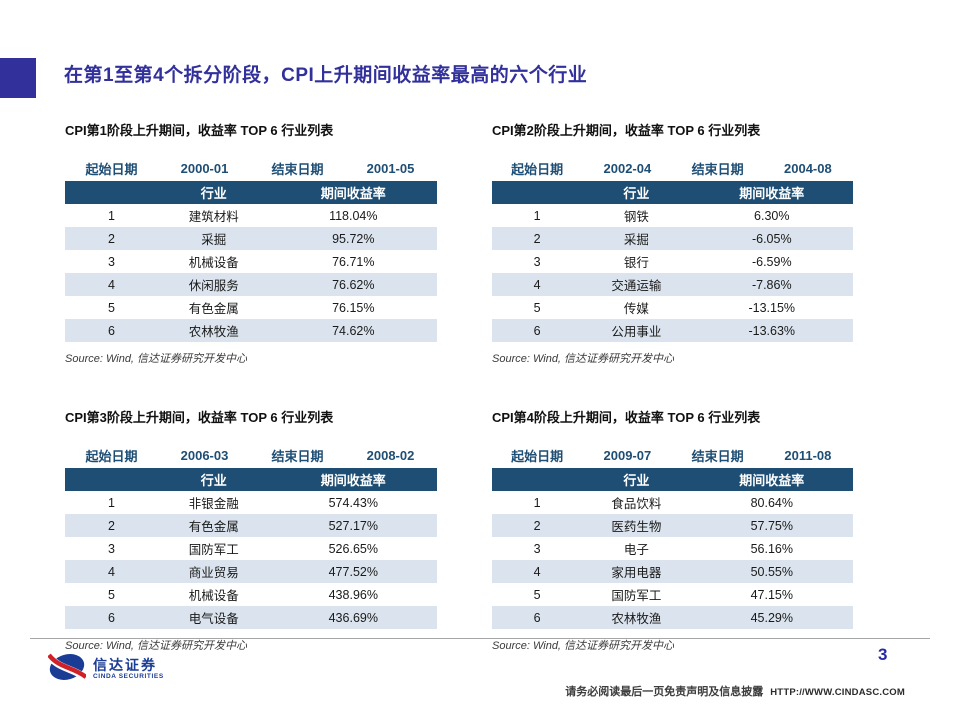  Describe the element at coordinates (251, 284) in the screenshot. I see `table-row: 4 休闲服务 76.62%` at that location.